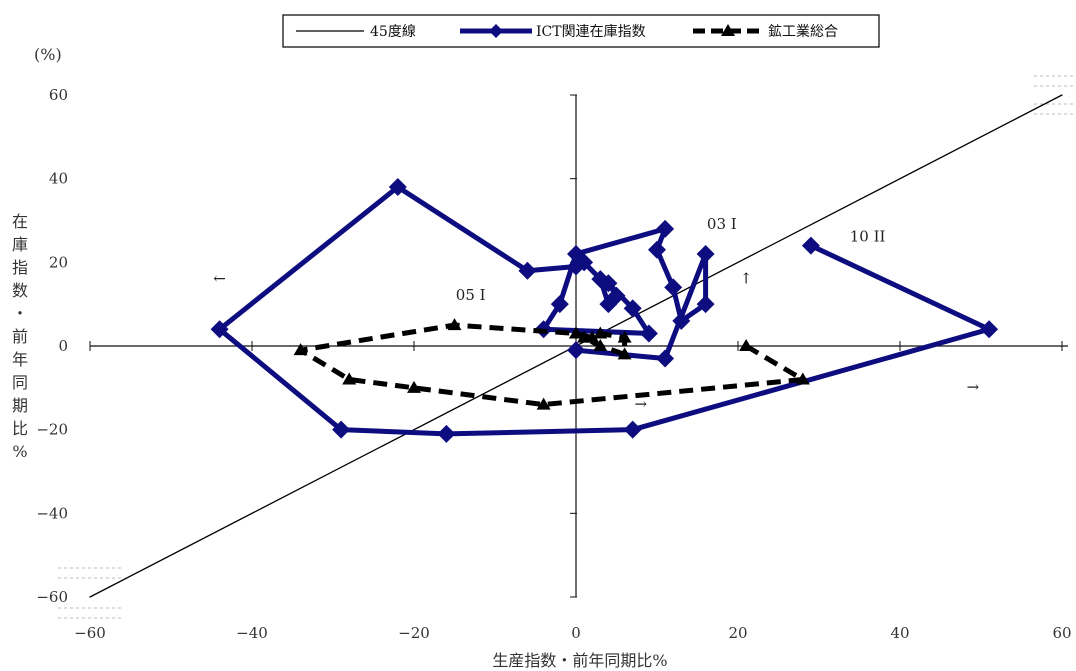 The height and width of the screenshot is (671, 1076). I want to click on y-axis-title-char: 同, so click(20, 382).